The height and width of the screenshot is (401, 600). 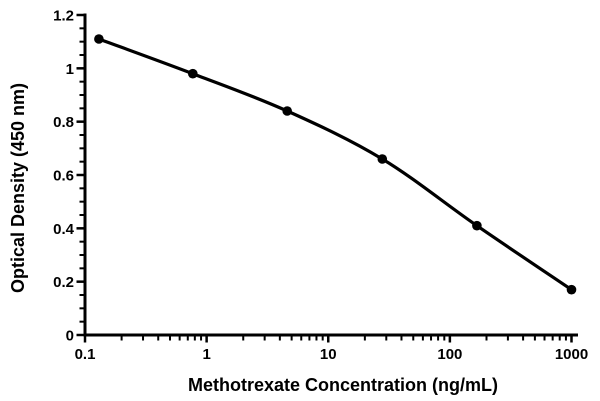 What do you see at coordinates (328, 354) in the screenshot?
I see `x-tick-label: 10` at bounding box center [328, 354].